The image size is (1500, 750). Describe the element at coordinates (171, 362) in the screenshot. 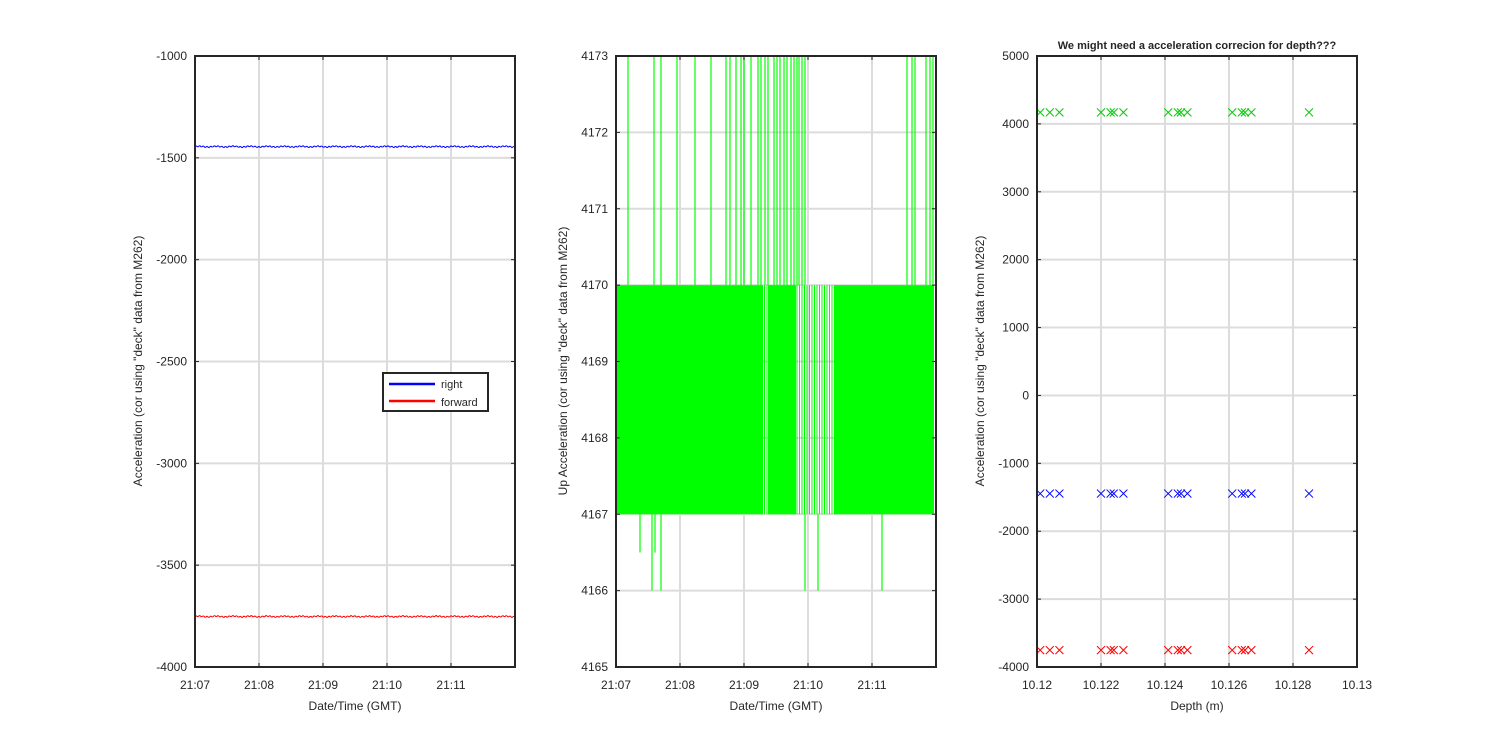

I see `y-tick-label: -2500` at that location.